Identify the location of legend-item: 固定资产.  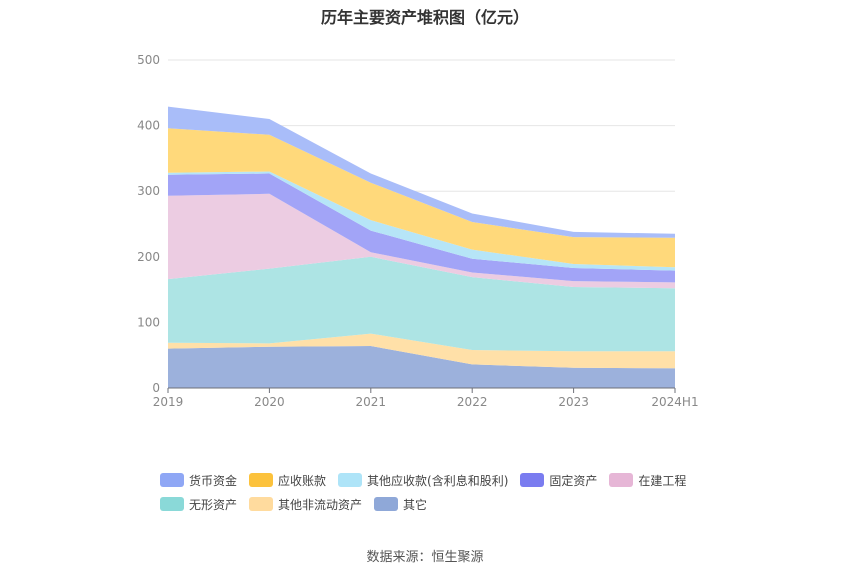
(558, 480).